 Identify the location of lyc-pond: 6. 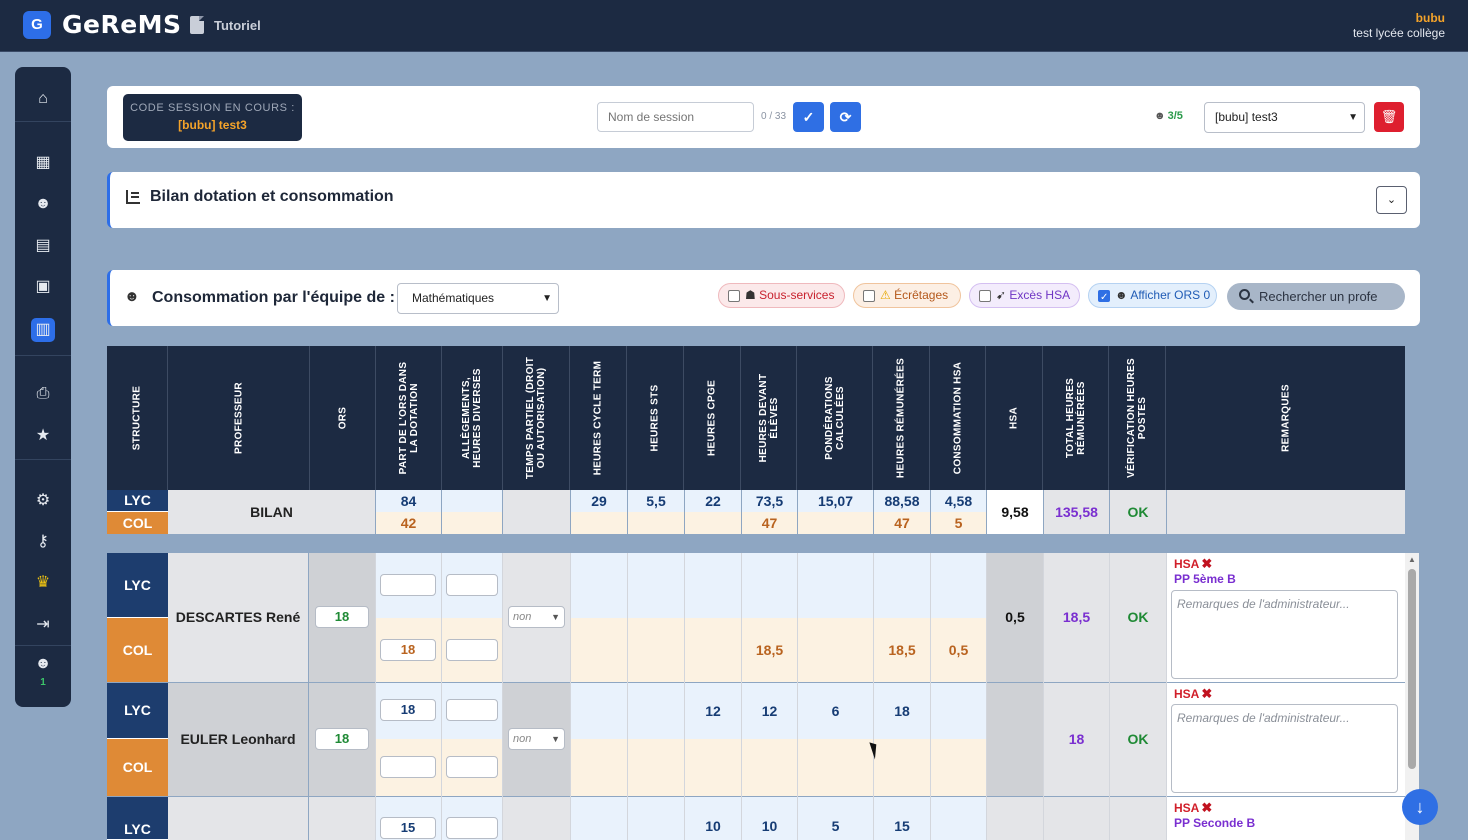
(835, 711).